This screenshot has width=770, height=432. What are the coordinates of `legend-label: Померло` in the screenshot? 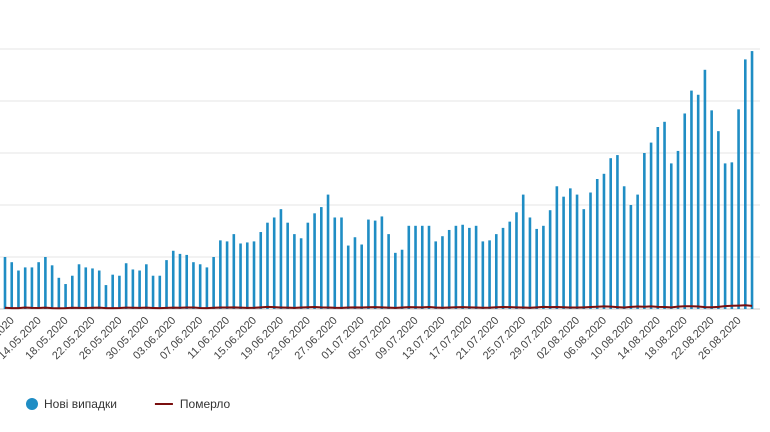 It's located at (205, 404).